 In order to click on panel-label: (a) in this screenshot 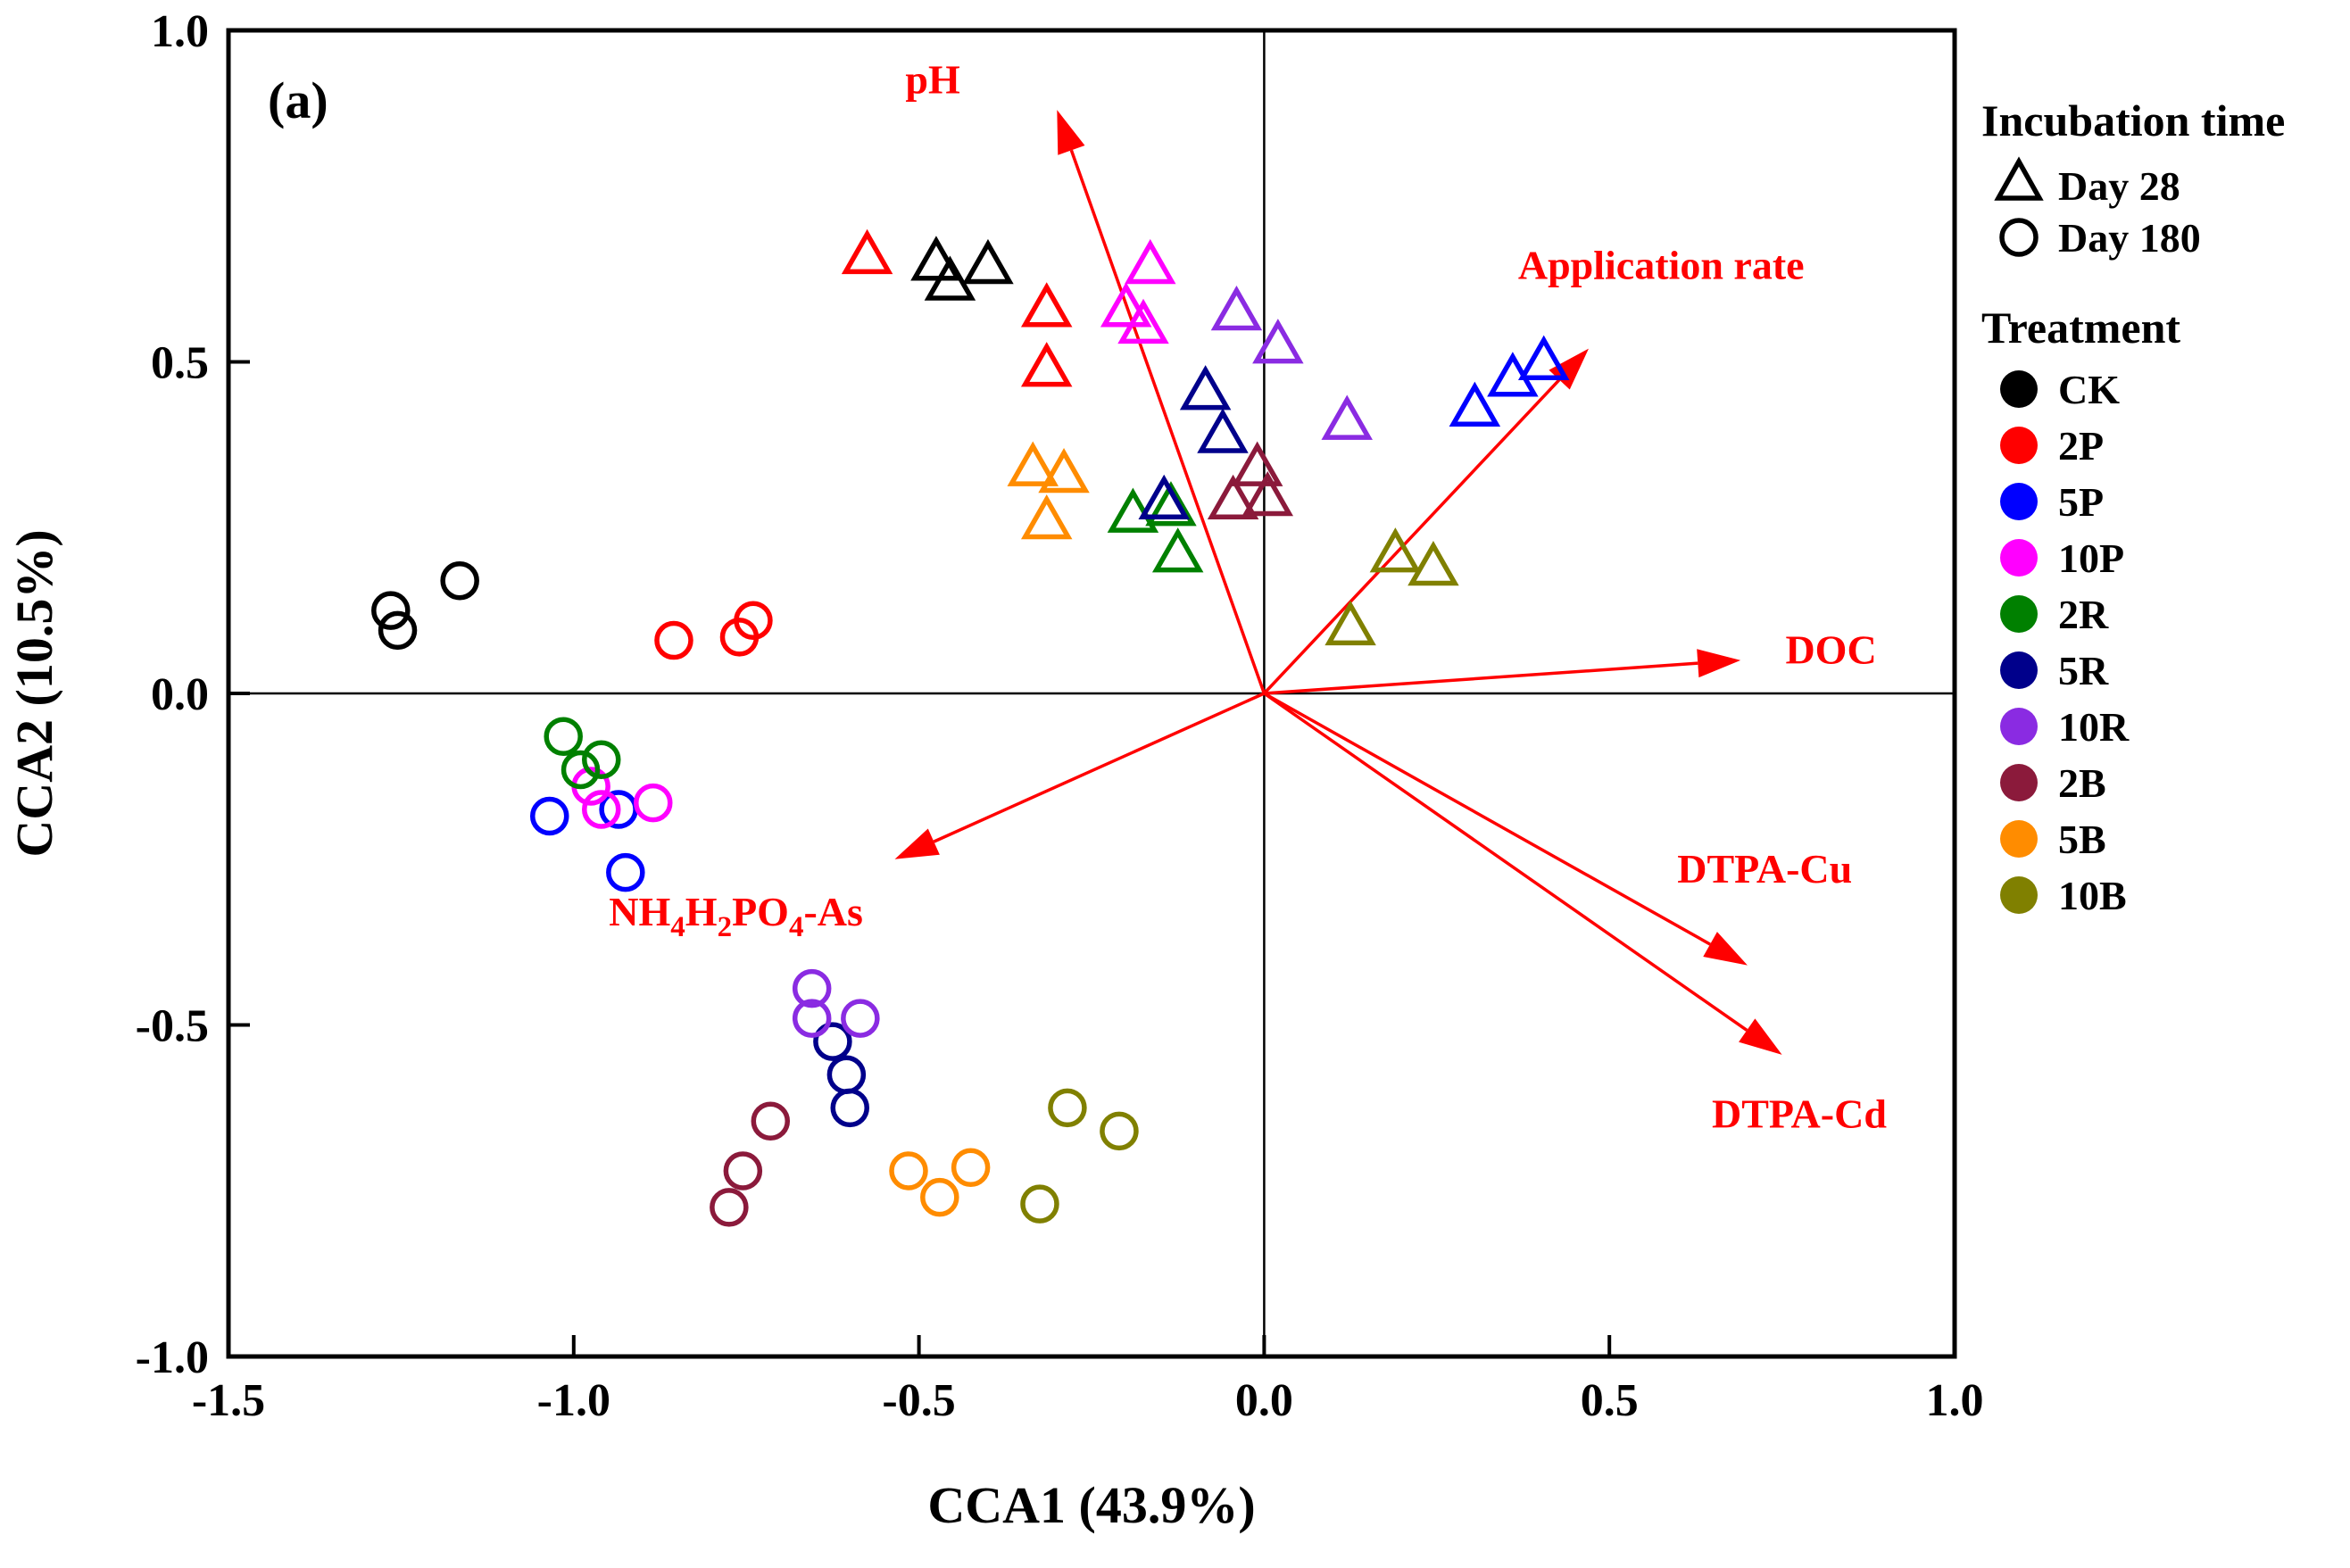, I will do `click(298, 100)`.